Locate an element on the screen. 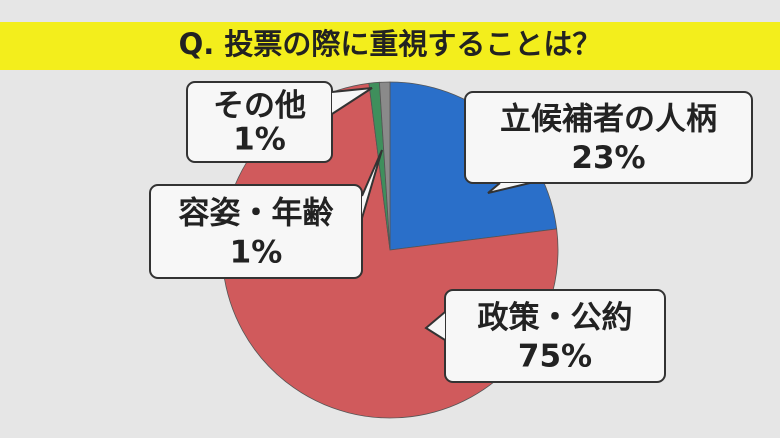  callout-tail is located at coordinates (435, 326).